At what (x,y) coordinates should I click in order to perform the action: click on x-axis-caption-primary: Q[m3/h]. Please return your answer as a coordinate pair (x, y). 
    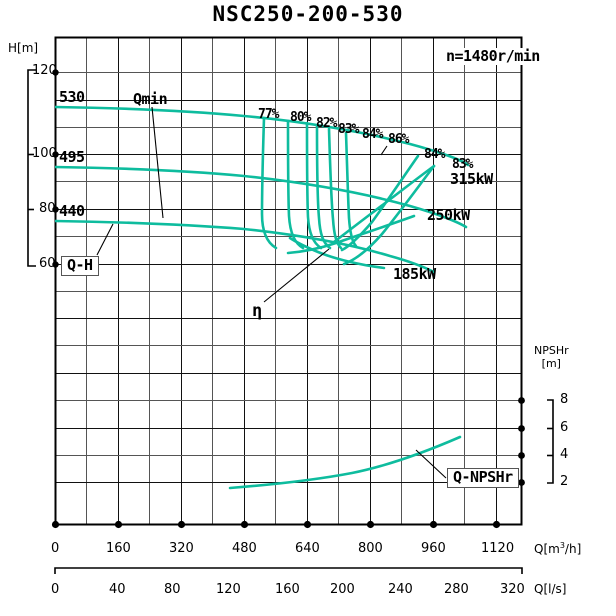
    Looking at the image, I should click on (558, 548).